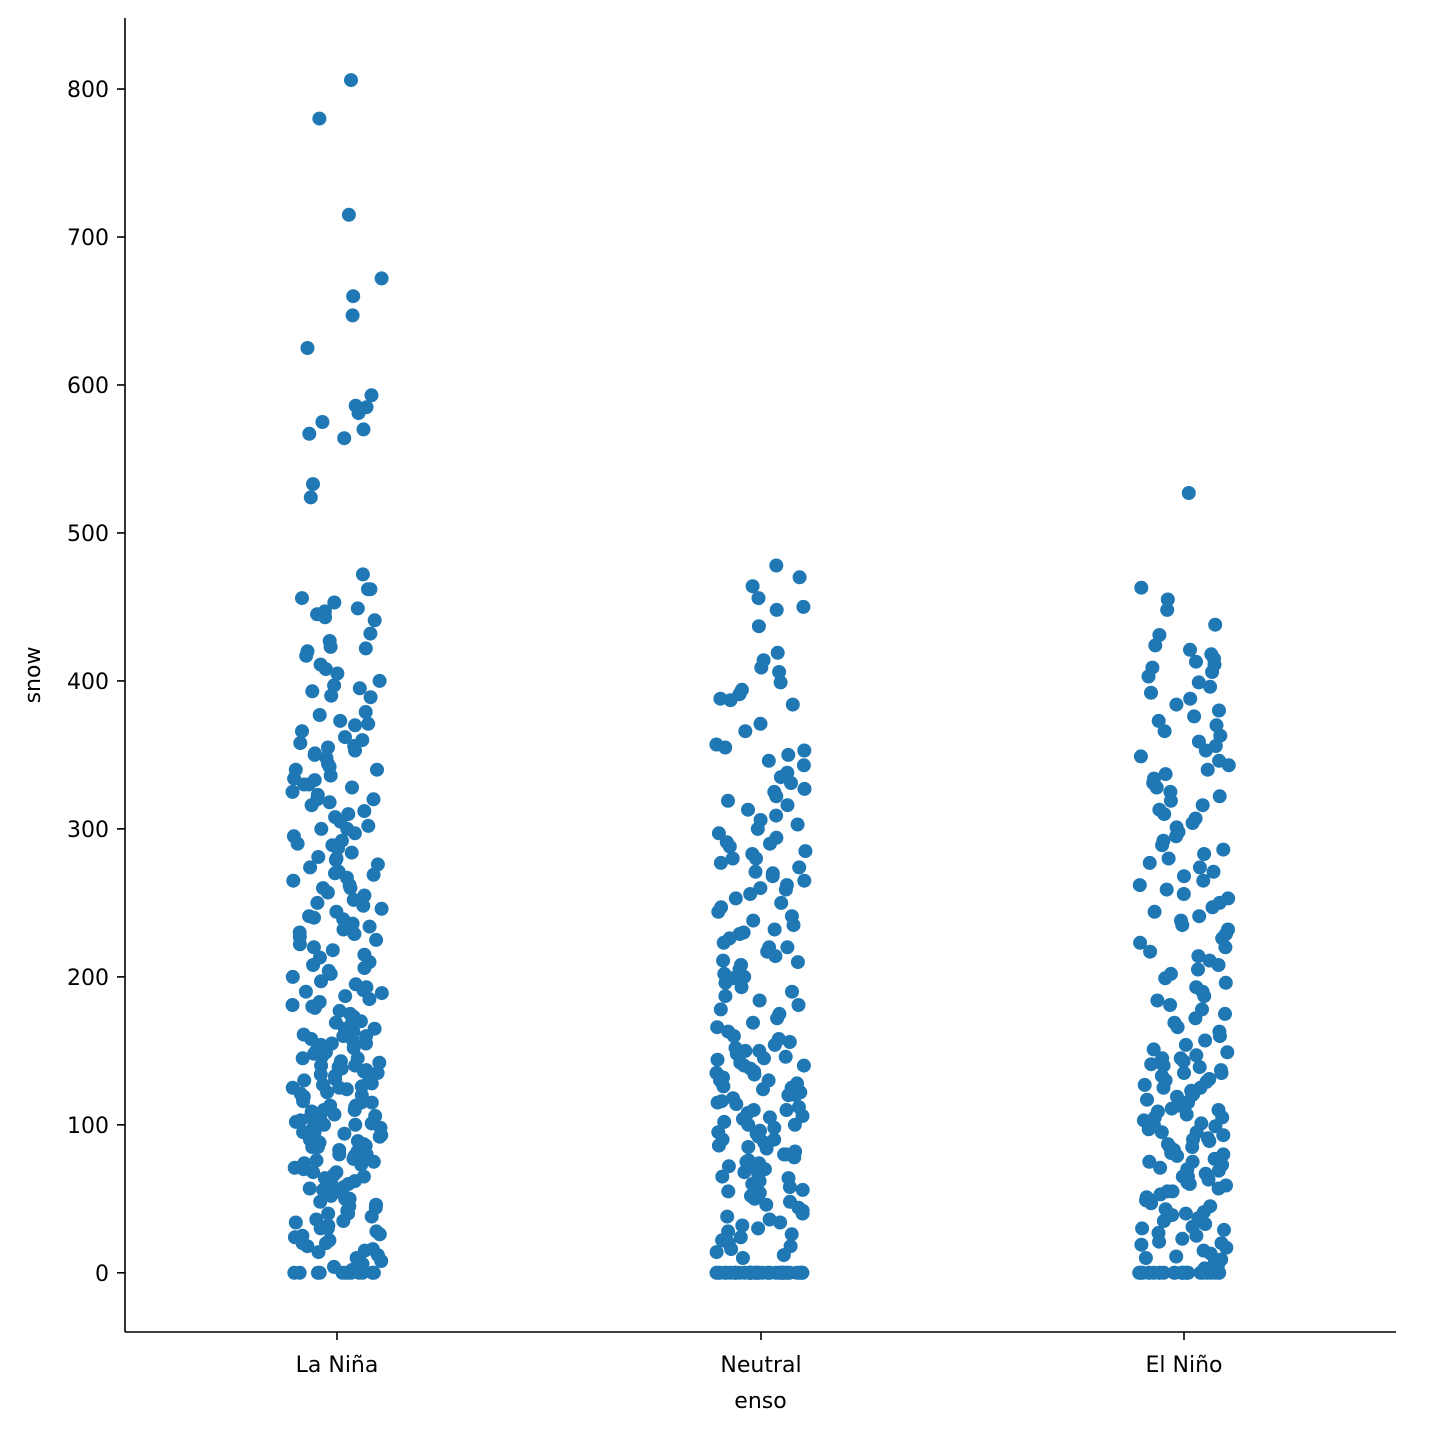  Describe the element at coordinates (760, 1401) in the screenshot. I see `x-axis-label: enso` at that location.